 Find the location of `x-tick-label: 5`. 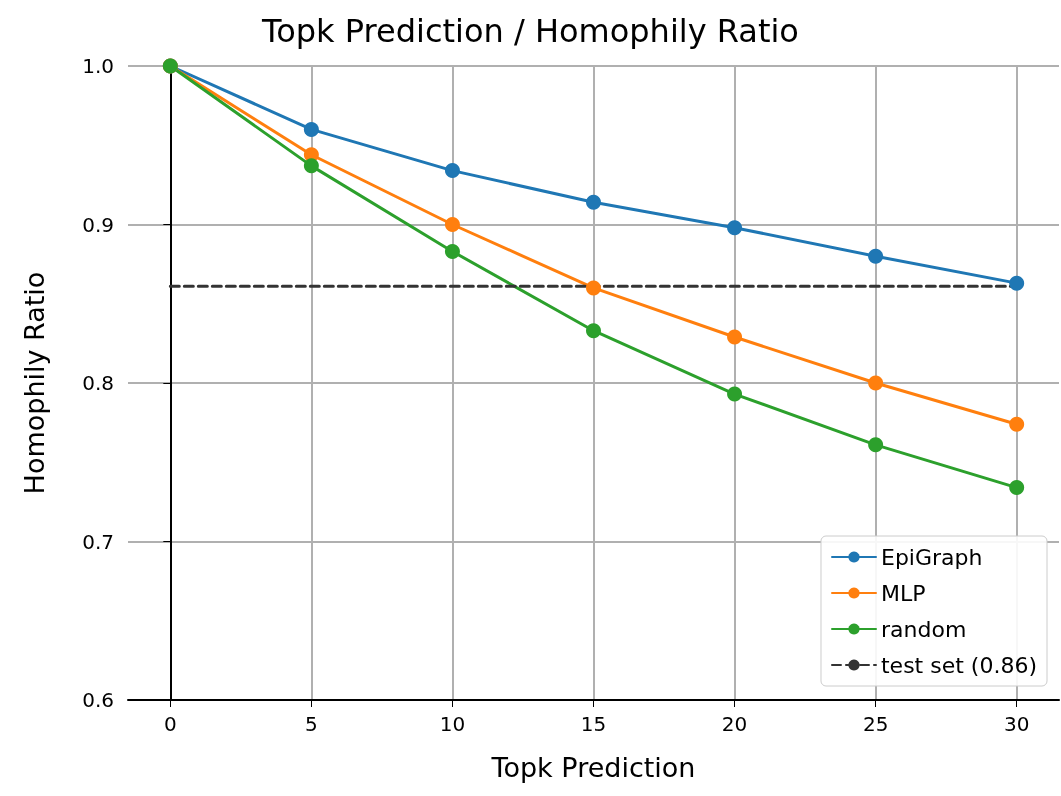

x-tick-label: 5 is located at coordinates (311, 724).